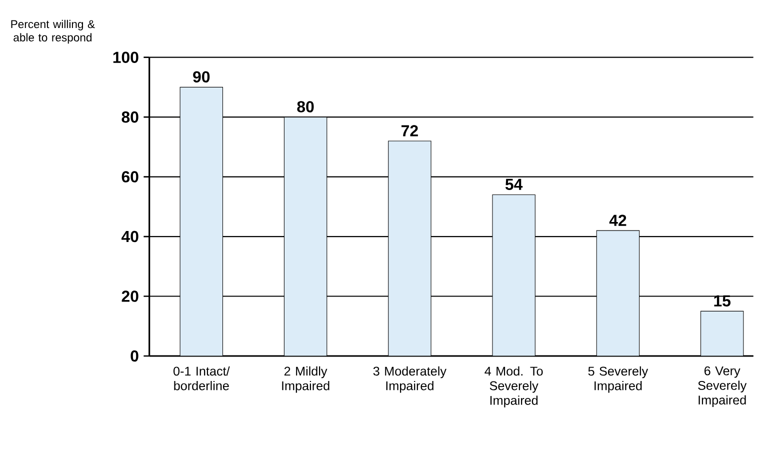  Describe the element at coordinates (130, 296) in the screenshot. I see `y-tick-label: 20` at that location.